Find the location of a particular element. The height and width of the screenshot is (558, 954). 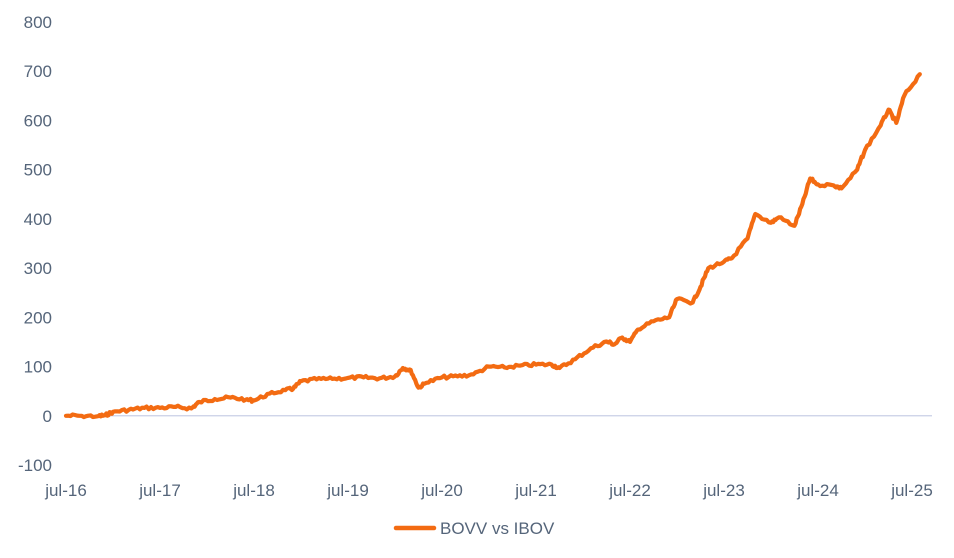

x-tick-label: jul-20 is located at coordinates (441, 490).